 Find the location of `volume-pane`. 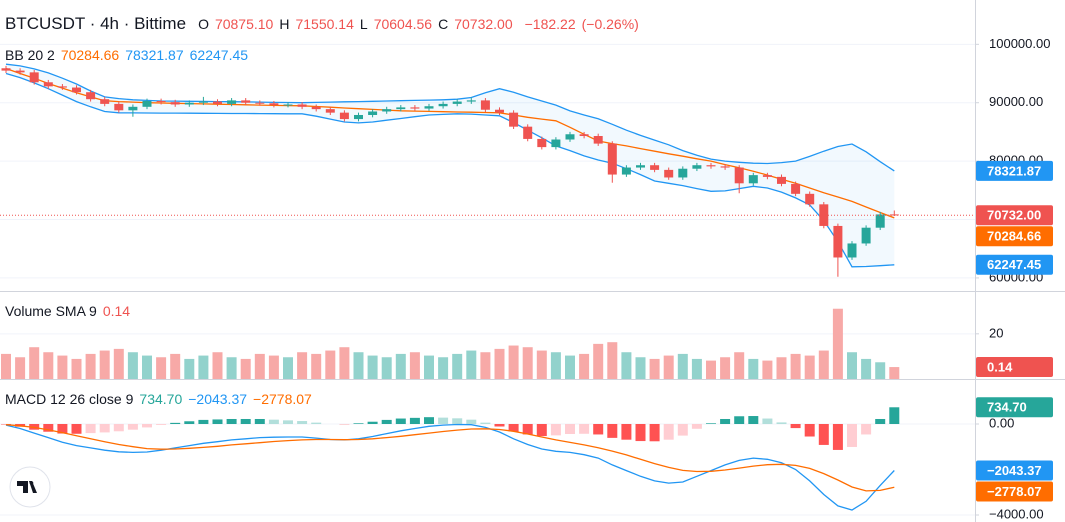

volume-pane is located at coordinates (450, 343).